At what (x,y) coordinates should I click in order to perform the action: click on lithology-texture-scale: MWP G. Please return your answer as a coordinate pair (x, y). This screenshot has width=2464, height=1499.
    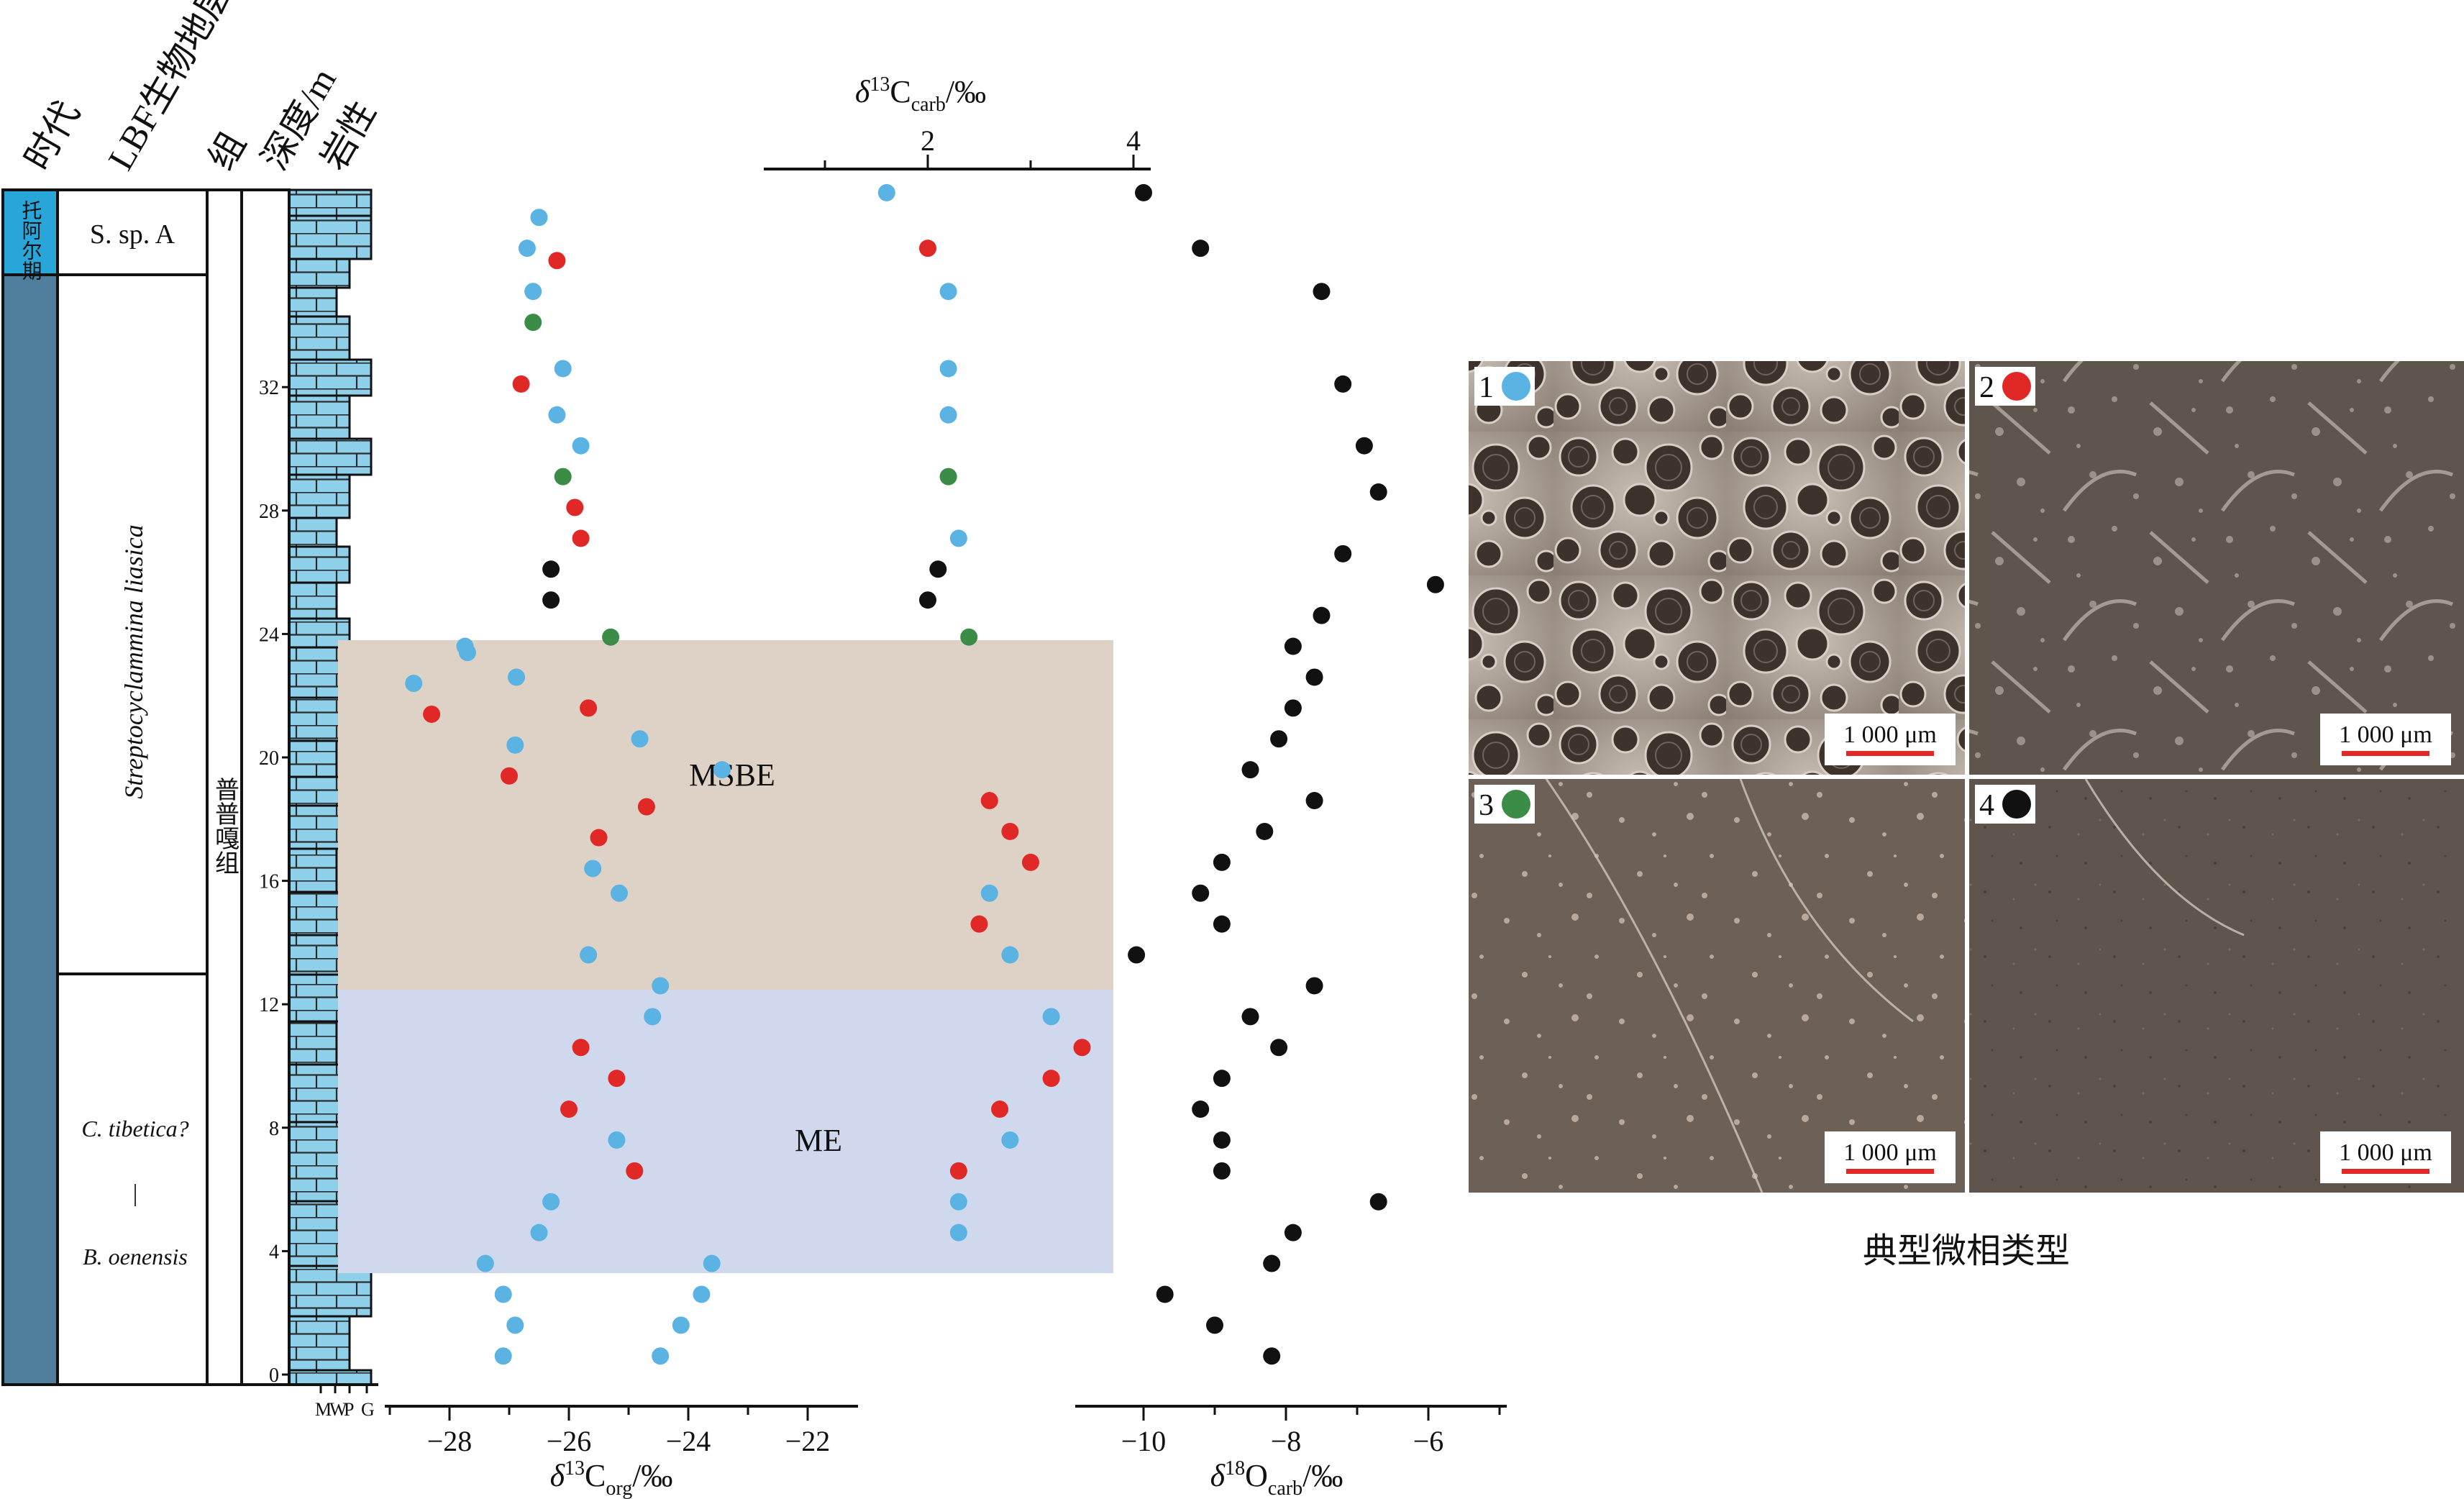
    Looking at the image, I should click on (345, 1402).